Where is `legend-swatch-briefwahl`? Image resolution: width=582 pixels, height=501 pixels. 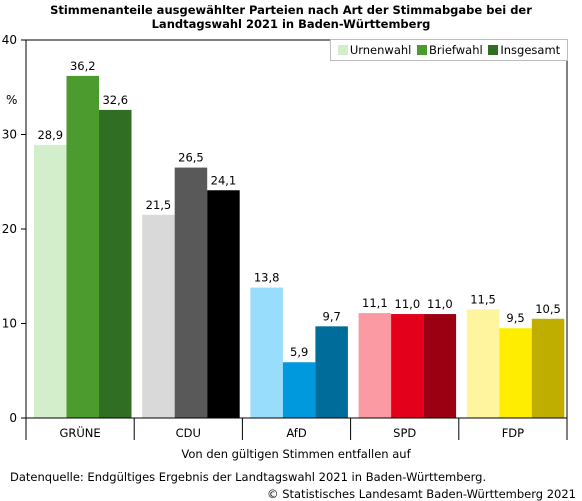 legend-swatch-briefwahl is located at coordinates (422, 50).